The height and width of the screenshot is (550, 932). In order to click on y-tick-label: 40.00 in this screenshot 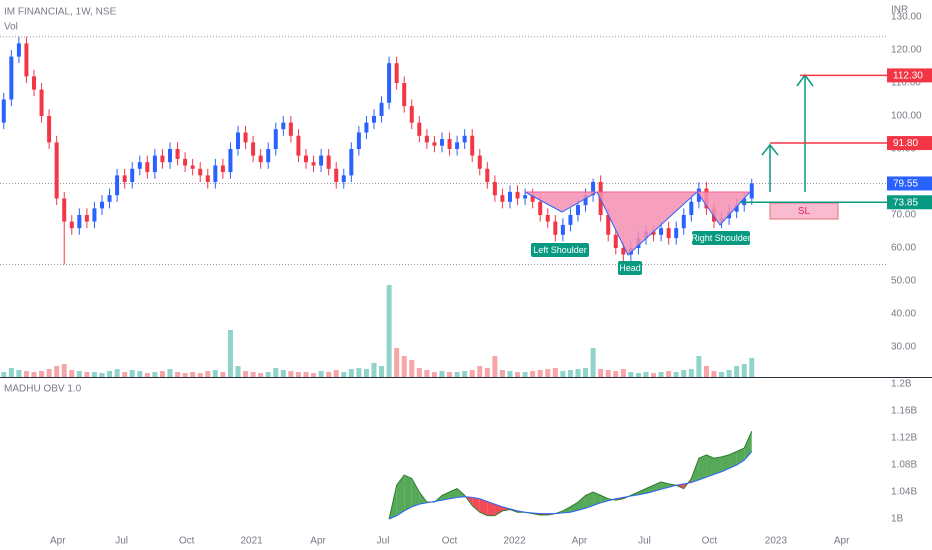, I will do `click(903, 314)`.